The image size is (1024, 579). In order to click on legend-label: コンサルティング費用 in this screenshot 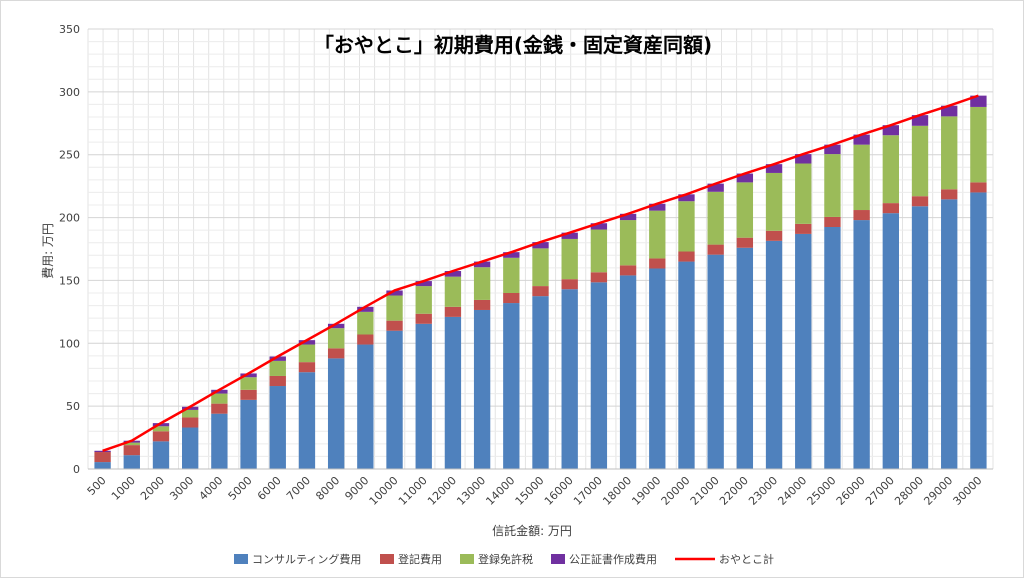, I will do `click(306, 559)`.